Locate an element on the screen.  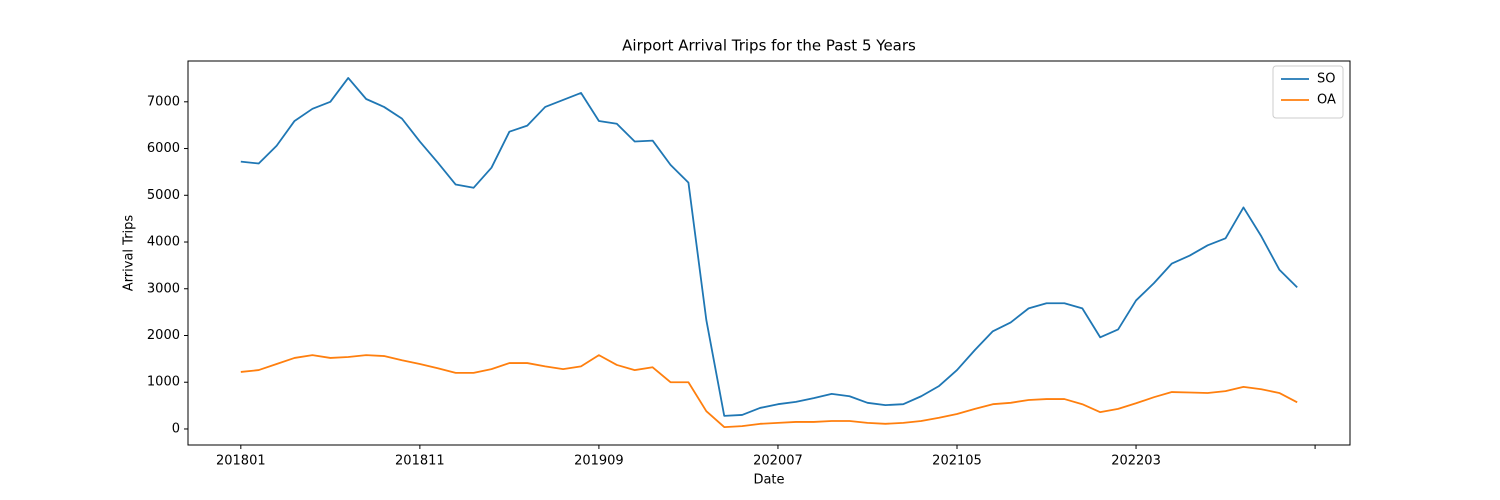
y-tick-label: 0 is located at coordinates (176, 428).